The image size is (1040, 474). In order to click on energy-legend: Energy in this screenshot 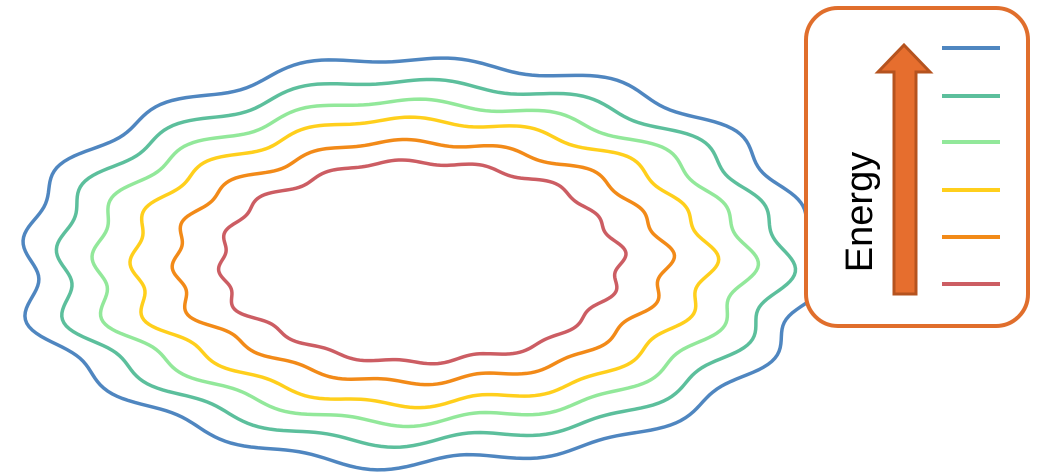, I will do `click(917, 167)`.